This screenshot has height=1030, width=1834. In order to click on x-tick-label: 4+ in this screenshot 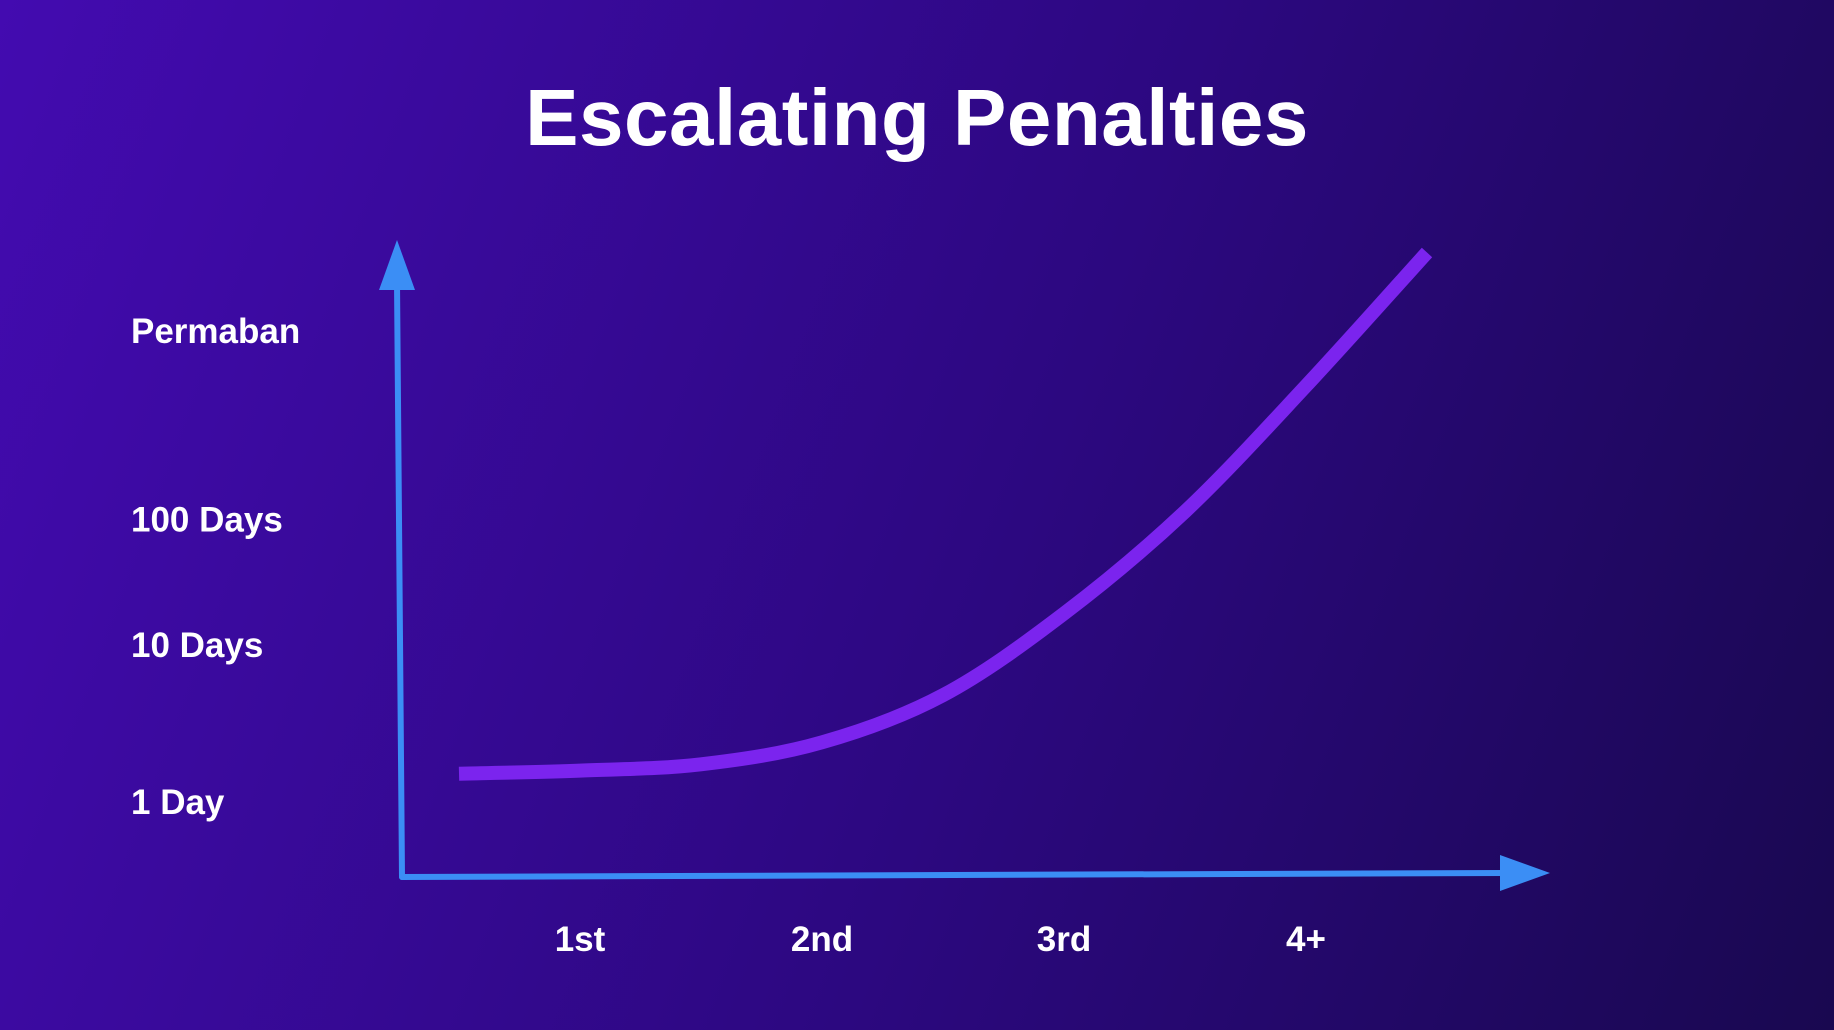, I will do `click(1306, 939)`.